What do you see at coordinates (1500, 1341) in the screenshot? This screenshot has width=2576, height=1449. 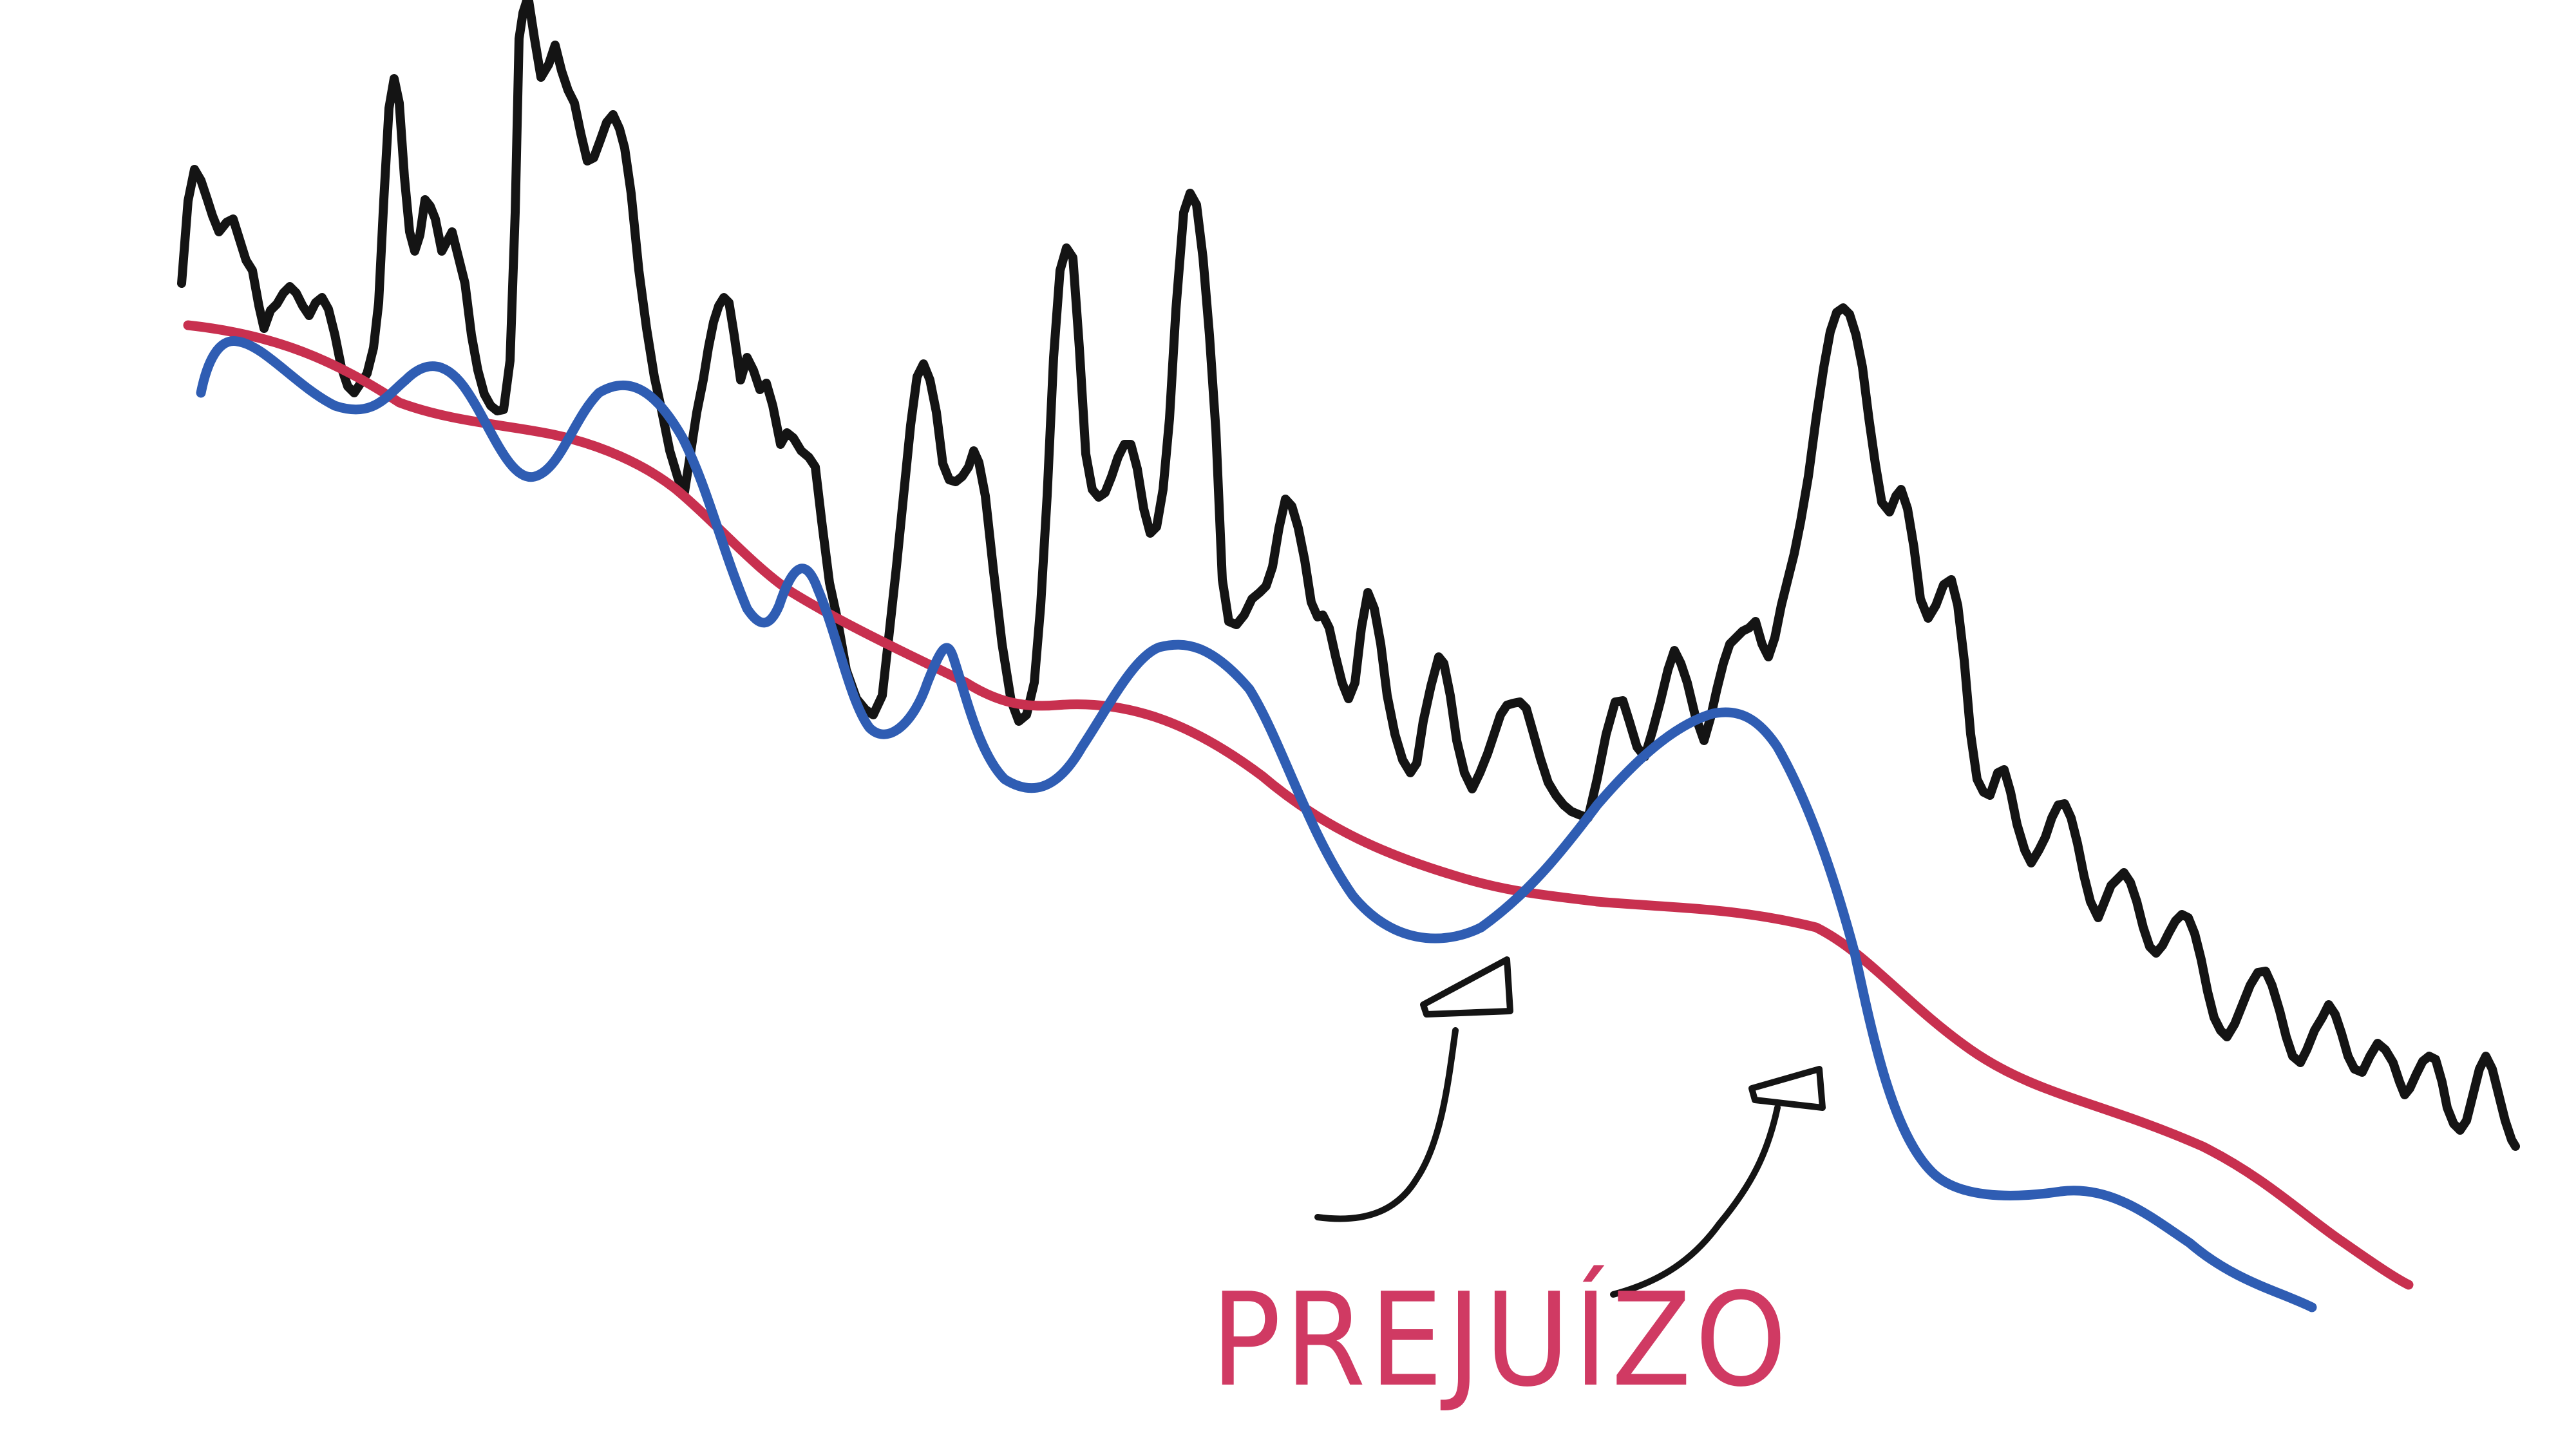 I see `annotation-label: PREJUÍZO` at bounding box center [1500, 1341].